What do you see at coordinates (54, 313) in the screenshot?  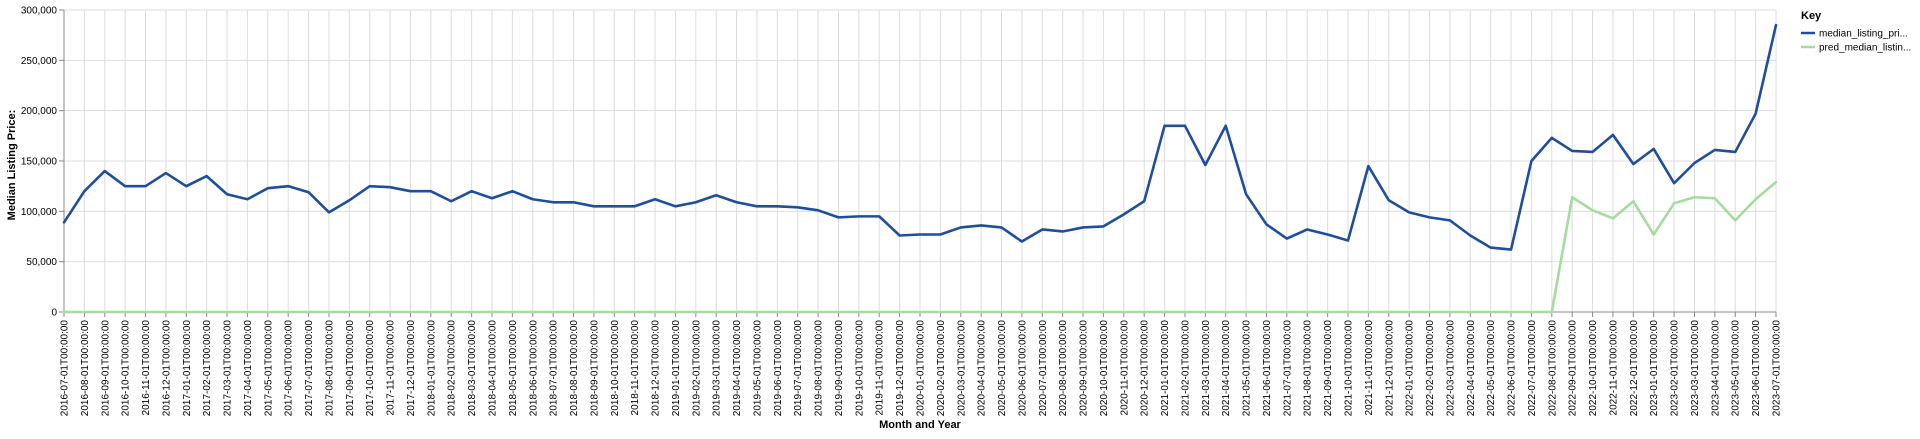 I see `y-tick-label: 0` at bounding box center [54, 313].